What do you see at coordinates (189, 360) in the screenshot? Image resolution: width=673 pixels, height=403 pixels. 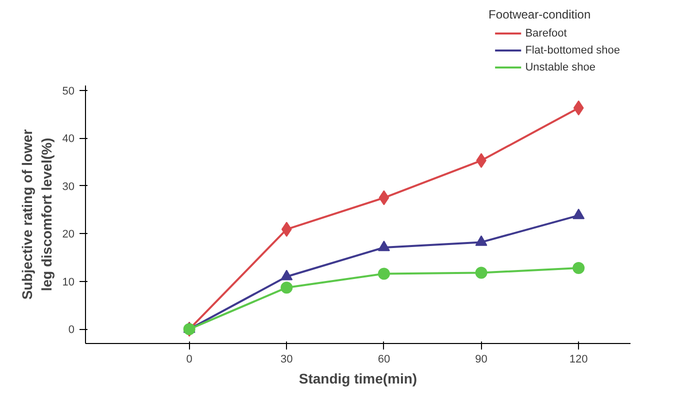 I see `x-tick-label: 0` at bounding box center [189, 360].